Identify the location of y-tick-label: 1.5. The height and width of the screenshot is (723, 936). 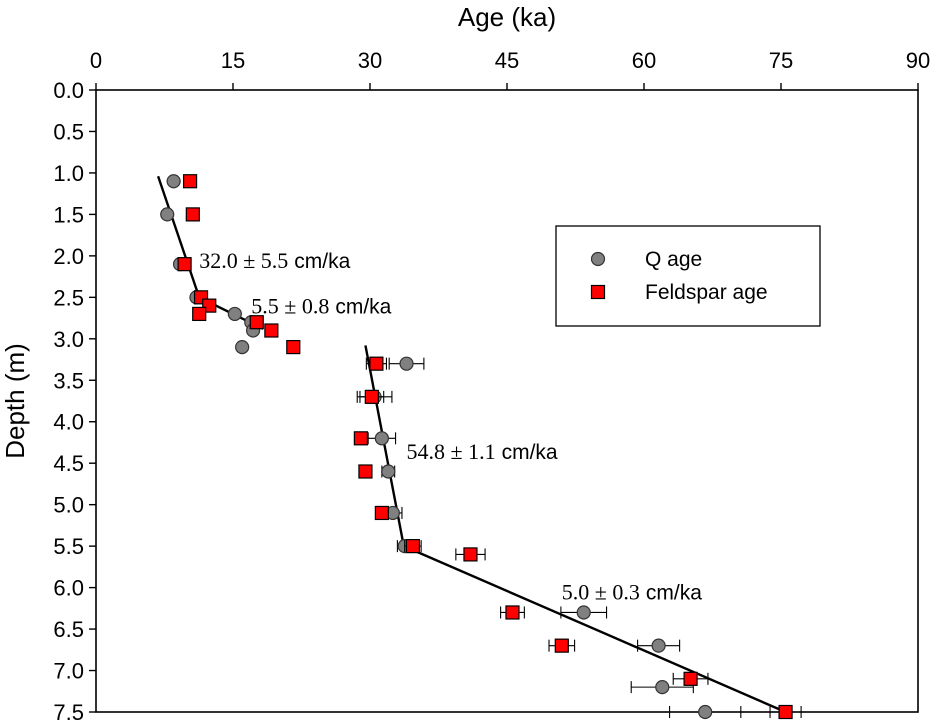
(68, 214).